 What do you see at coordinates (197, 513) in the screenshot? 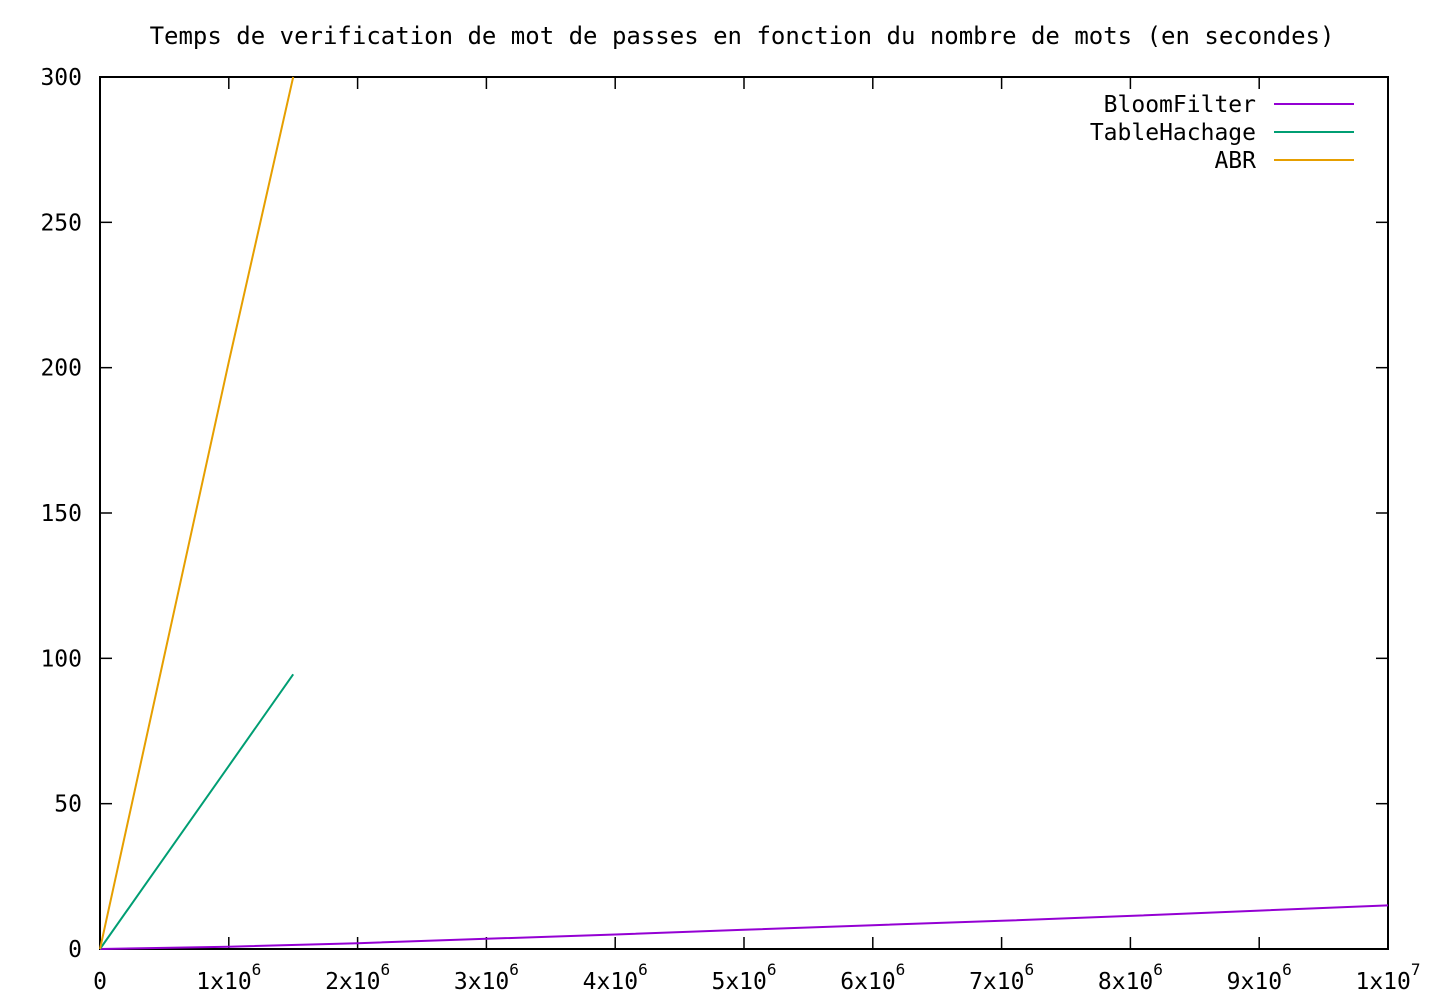
I see `series-line-abr` at bounding box center [197, 513].